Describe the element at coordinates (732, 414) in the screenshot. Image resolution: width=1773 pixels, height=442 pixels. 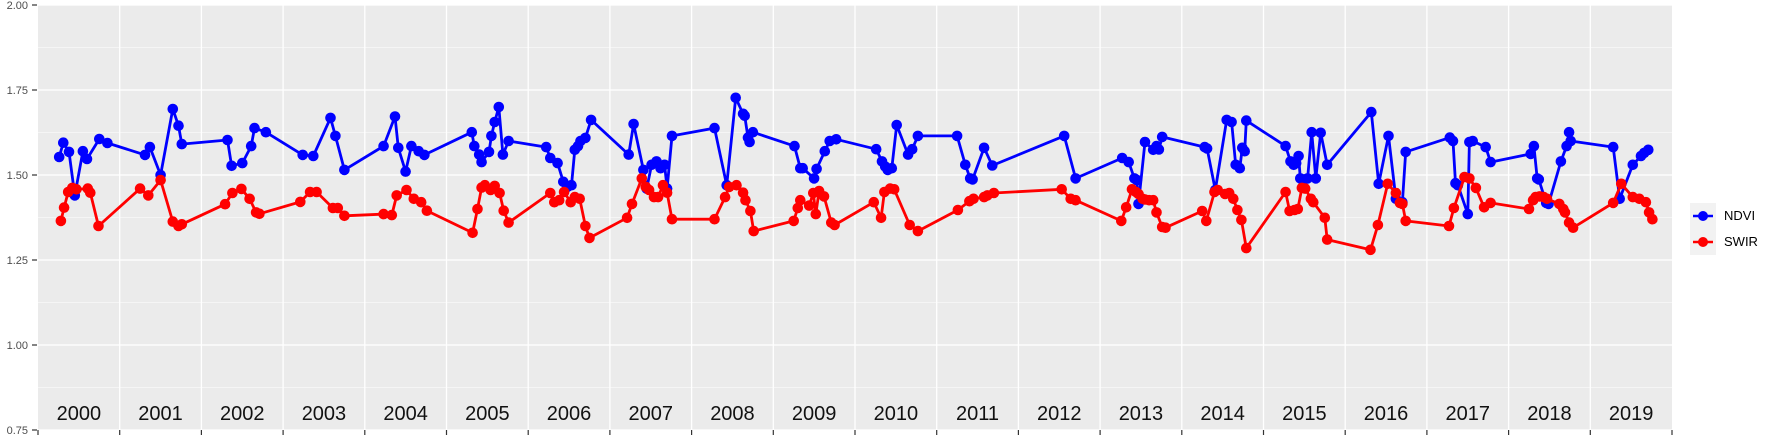
I see `x-axis-year-label: 2008` at that location.